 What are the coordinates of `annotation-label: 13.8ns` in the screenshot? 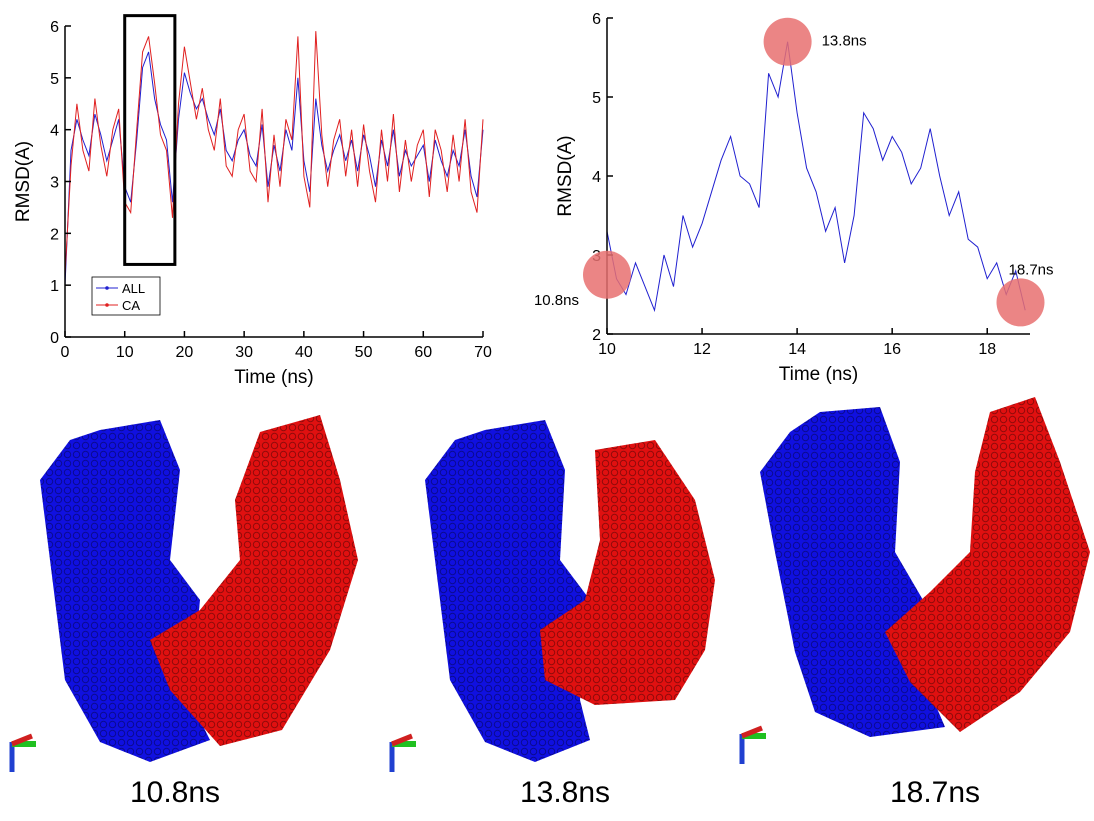 It's located at (844, 41).